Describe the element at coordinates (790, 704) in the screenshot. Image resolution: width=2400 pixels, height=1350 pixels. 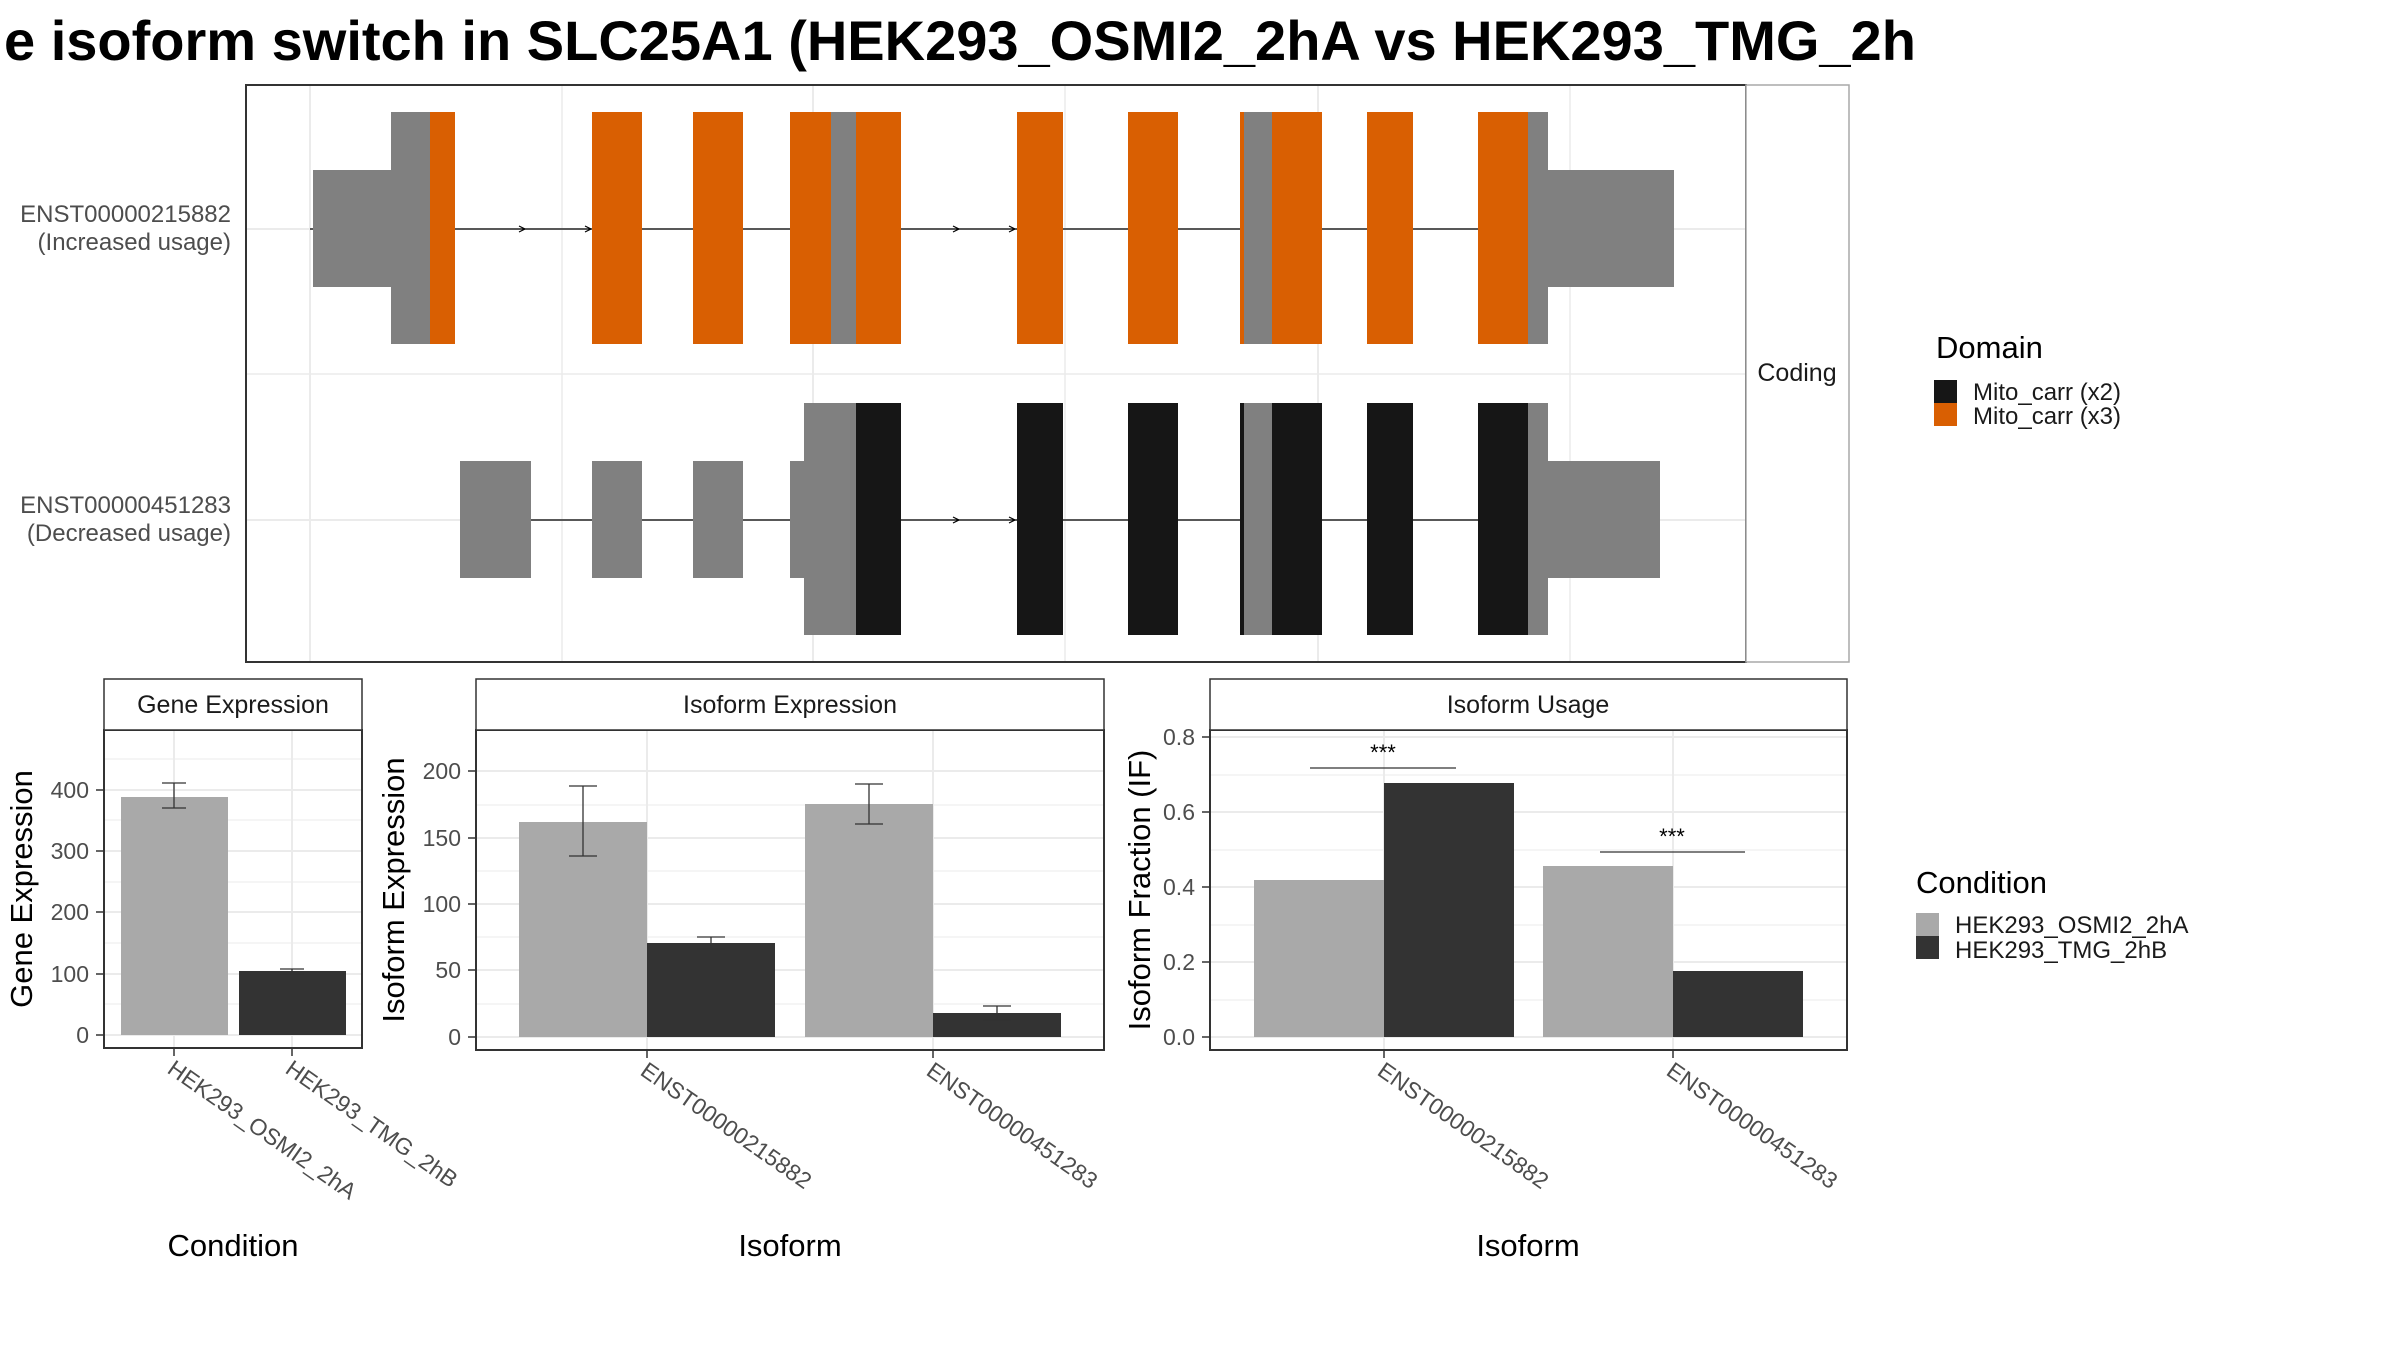
I see `isoform-expression-strip` at that location.